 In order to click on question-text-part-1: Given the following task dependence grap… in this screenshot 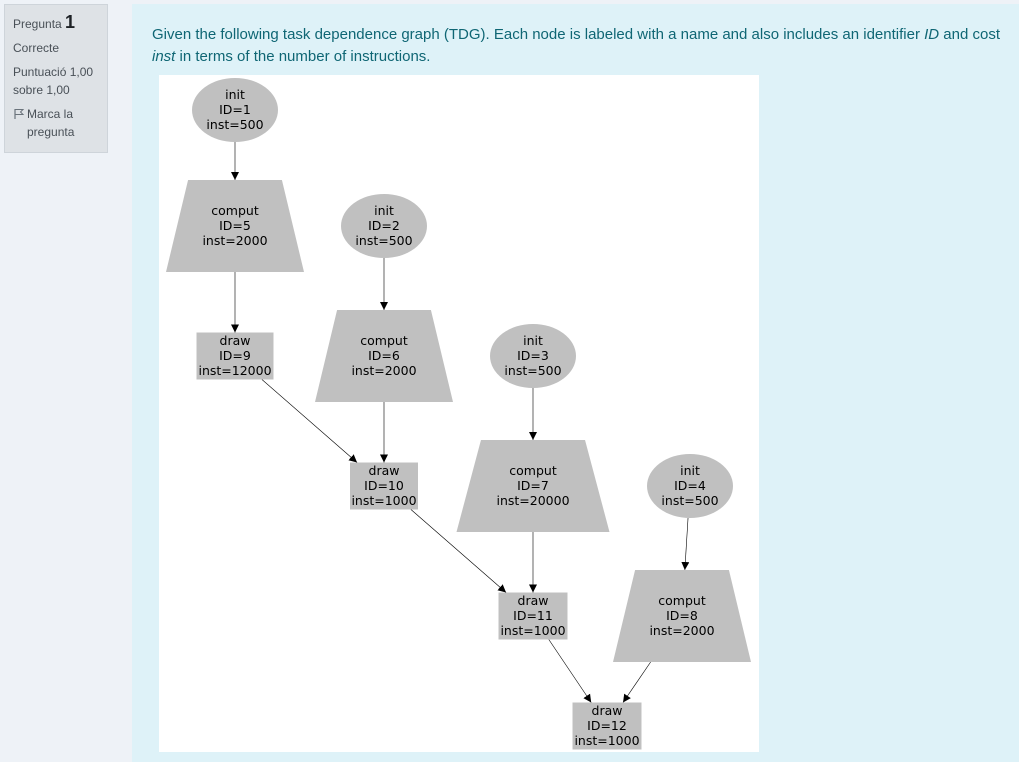, I will do `click(538, 34)`.